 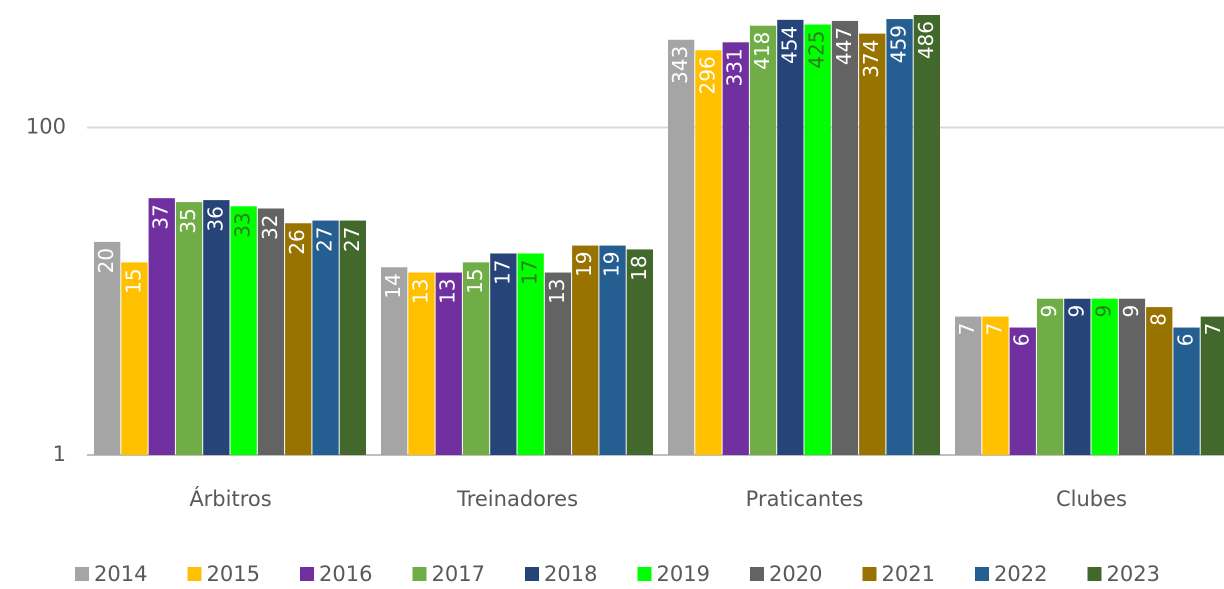 I want to click on legend-label: 2021, so click(x=908, y=574).